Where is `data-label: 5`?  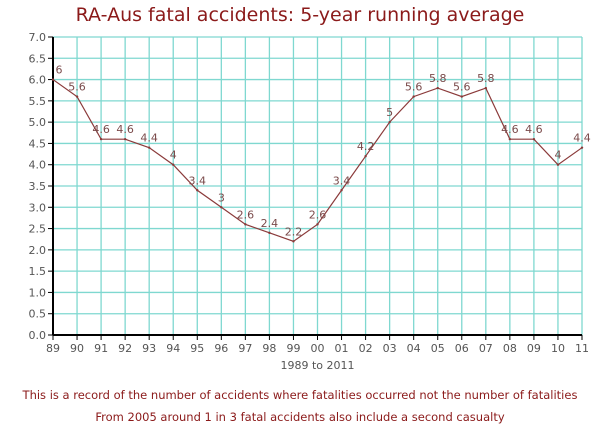
data-label: 5 is located at coordinates (389, 112).